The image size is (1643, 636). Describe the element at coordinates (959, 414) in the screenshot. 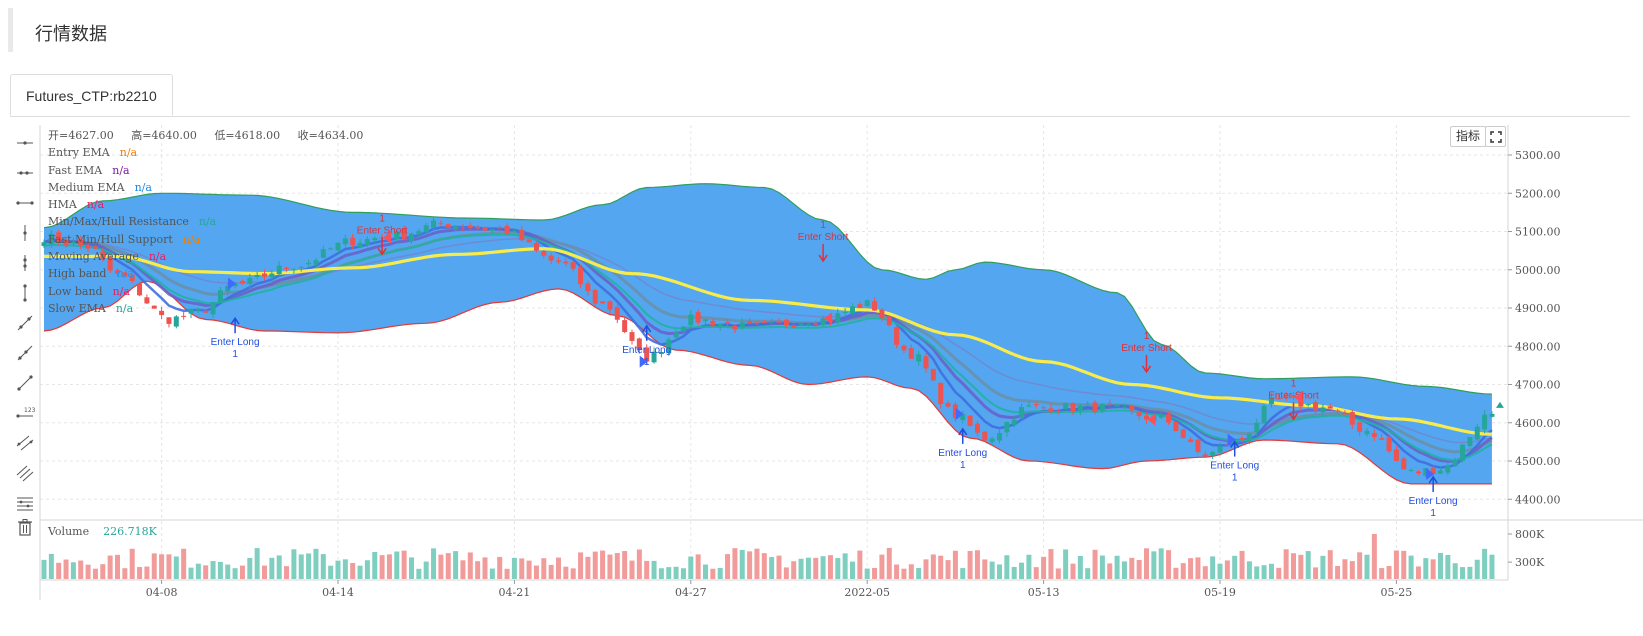

I see `long-marker` at that location.